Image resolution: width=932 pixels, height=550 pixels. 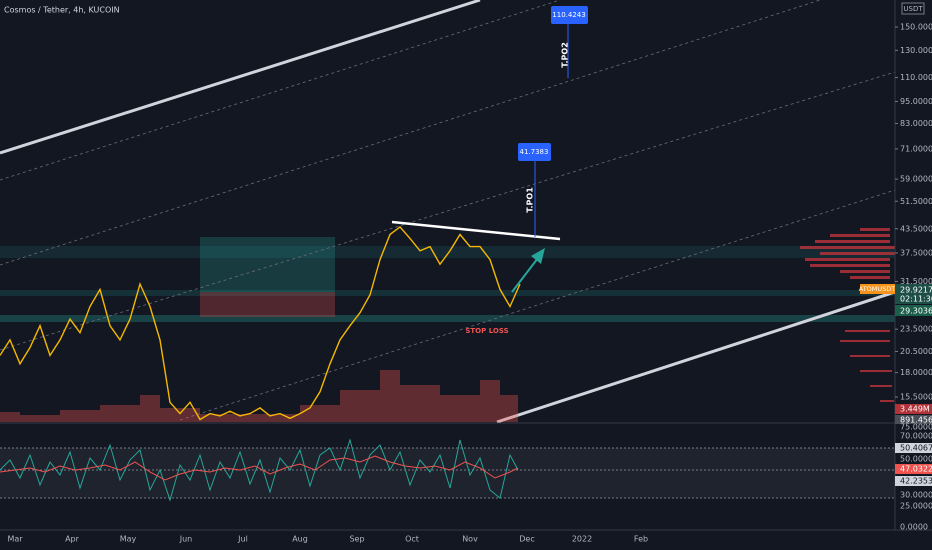 What do you see at coordinates (916, 123) in the screenshot?
I see `price-tick-label: 83.0000` at bounding box center [916, 123].